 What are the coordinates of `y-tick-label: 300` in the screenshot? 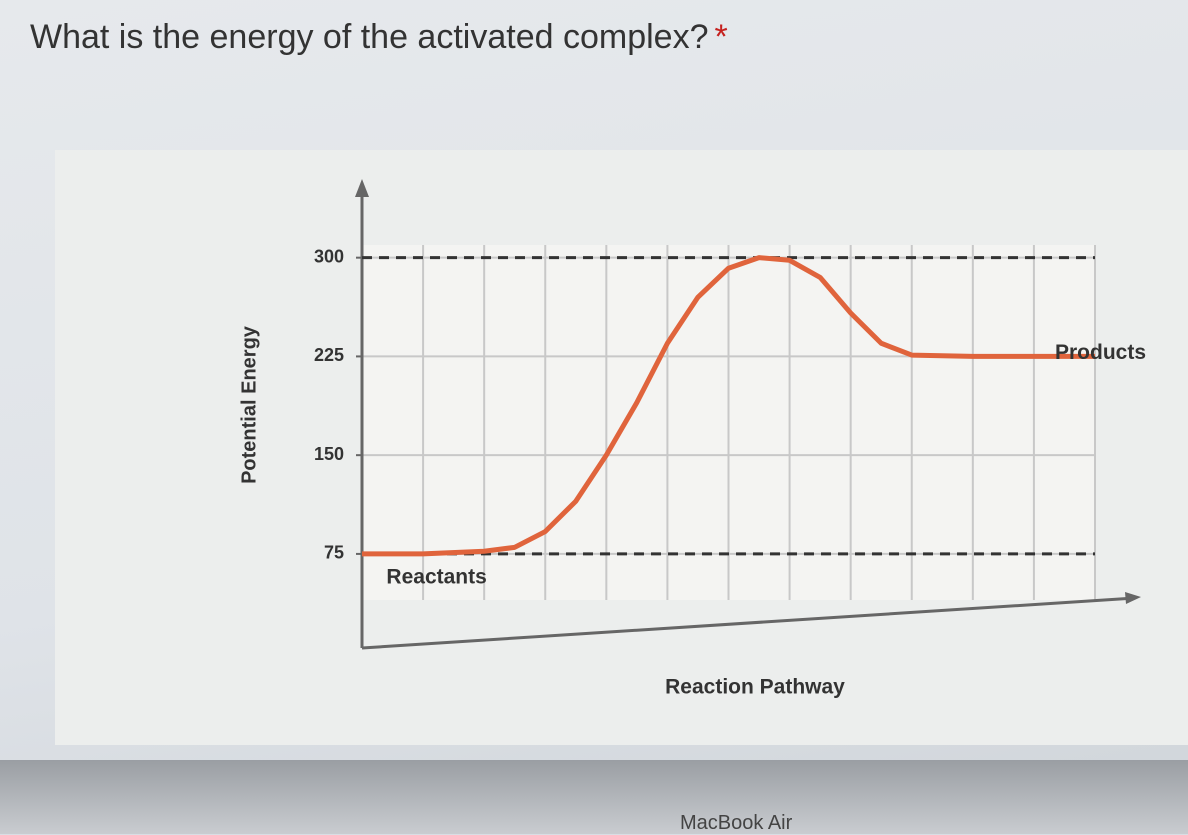 It's located at (329, 256).